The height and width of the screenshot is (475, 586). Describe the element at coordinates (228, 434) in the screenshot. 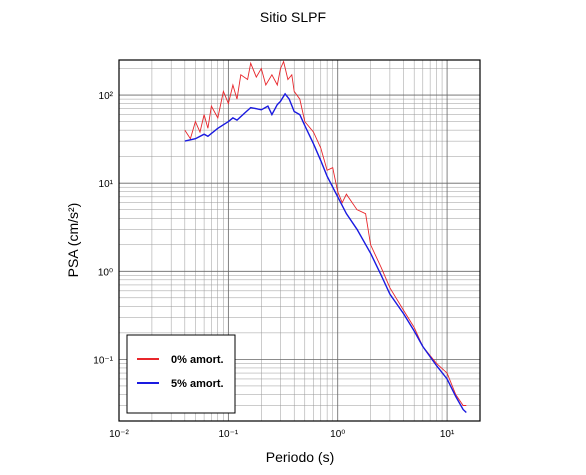

I see `x-tick-label: 10⁻¹` at that location.